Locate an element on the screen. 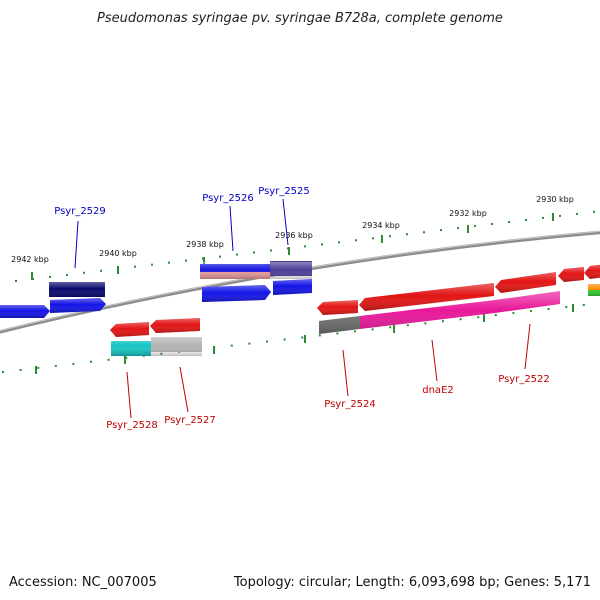  gene-label-psyr2527: Psyr_2527 is located at coordinates (190, 420).